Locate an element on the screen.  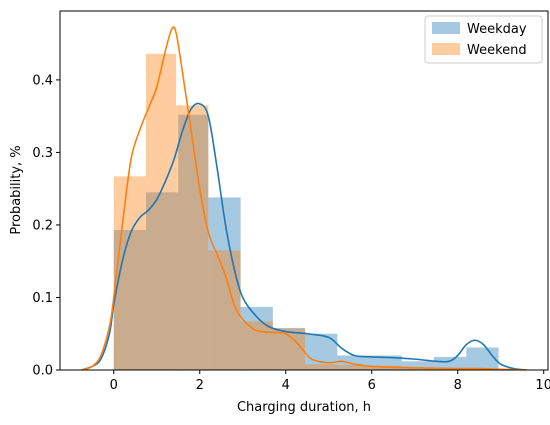
x-axis-label: Charging duration, h is located at coordinates (304, 407).